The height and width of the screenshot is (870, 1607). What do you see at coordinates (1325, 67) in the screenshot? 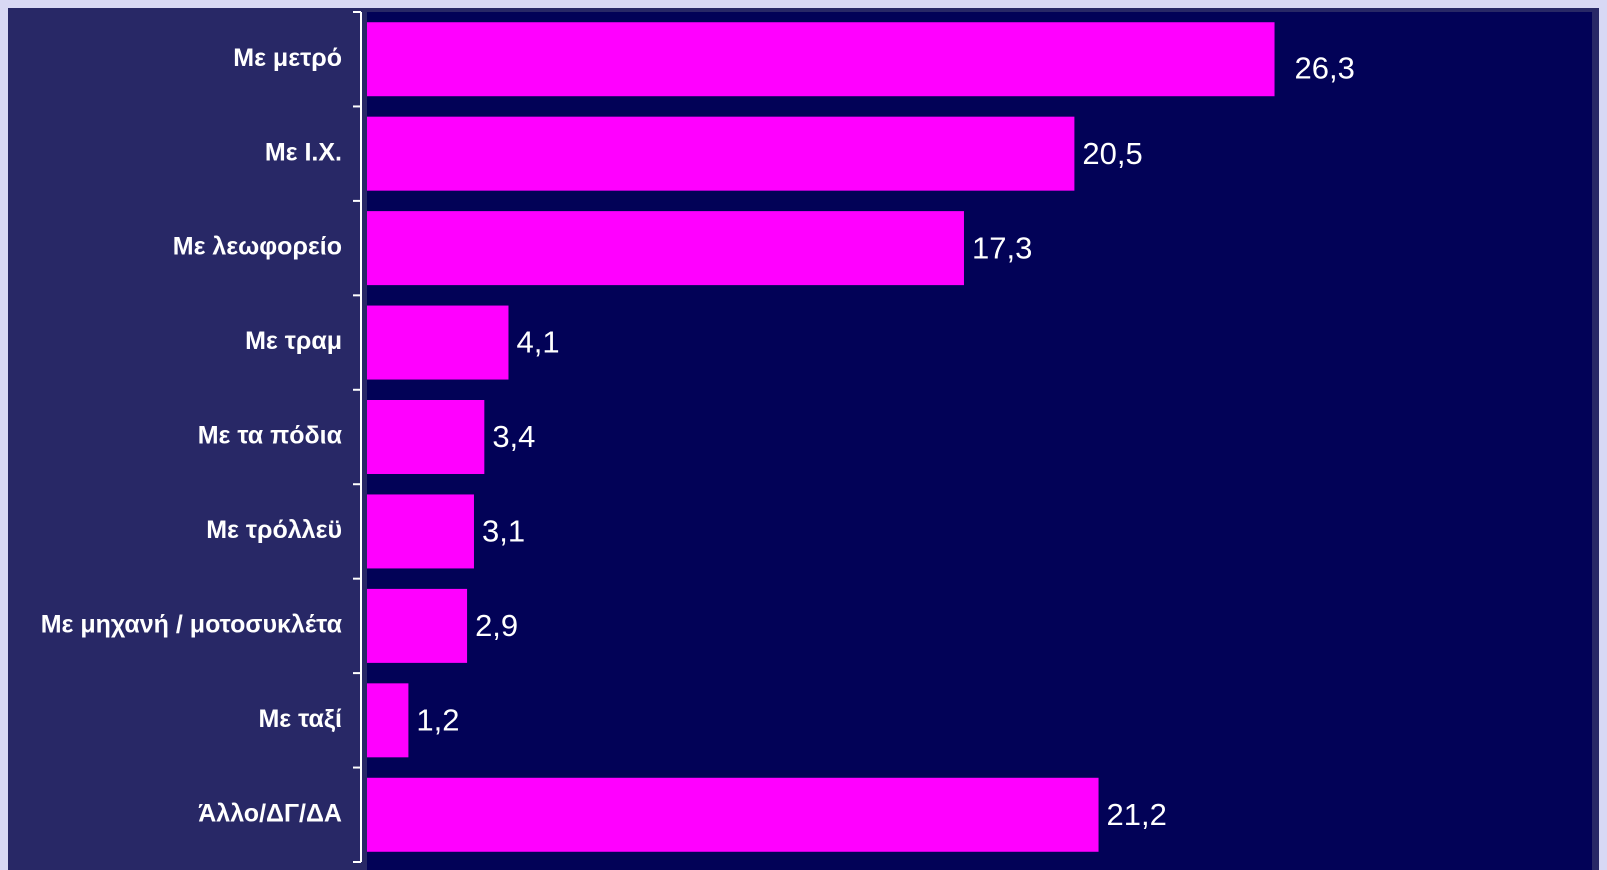
I see `data-label: 26,3` at bounding box center [1325, 67].